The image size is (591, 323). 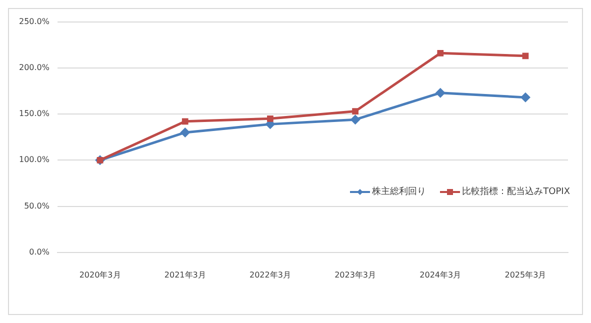 What do you see at coordinates (516, 192) in the screenshot?
I see `legend-label: 比較指標：配当込みTOPIX` at bounding box center [516, 192].